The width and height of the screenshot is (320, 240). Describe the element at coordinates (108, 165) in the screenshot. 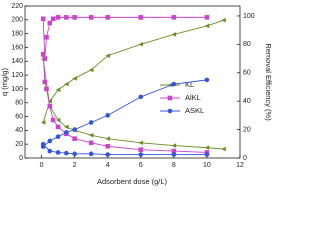

I see `x-tick-label: 4` at that location.